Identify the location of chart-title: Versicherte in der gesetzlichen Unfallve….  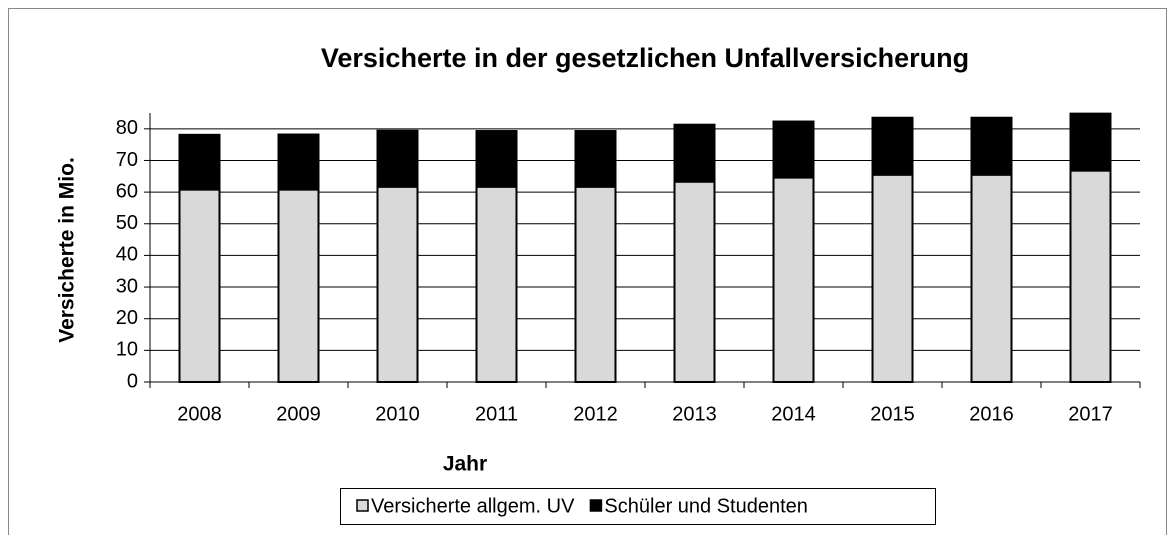
(645, 58).